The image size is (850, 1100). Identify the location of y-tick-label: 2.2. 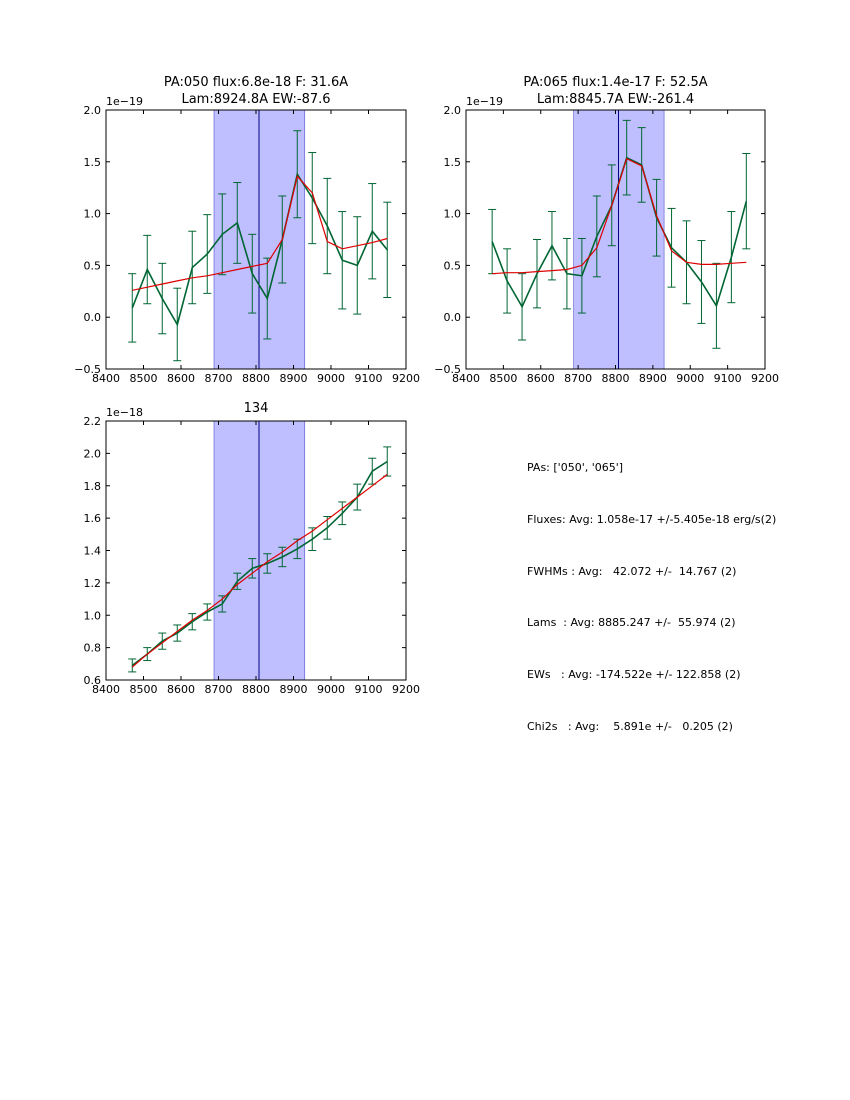
(93, 421).